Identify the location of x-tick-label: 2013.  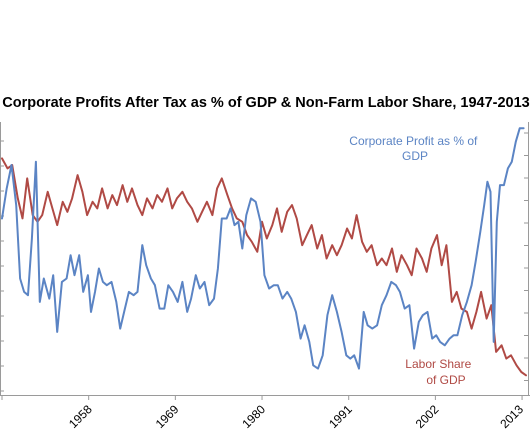
(511, 416).